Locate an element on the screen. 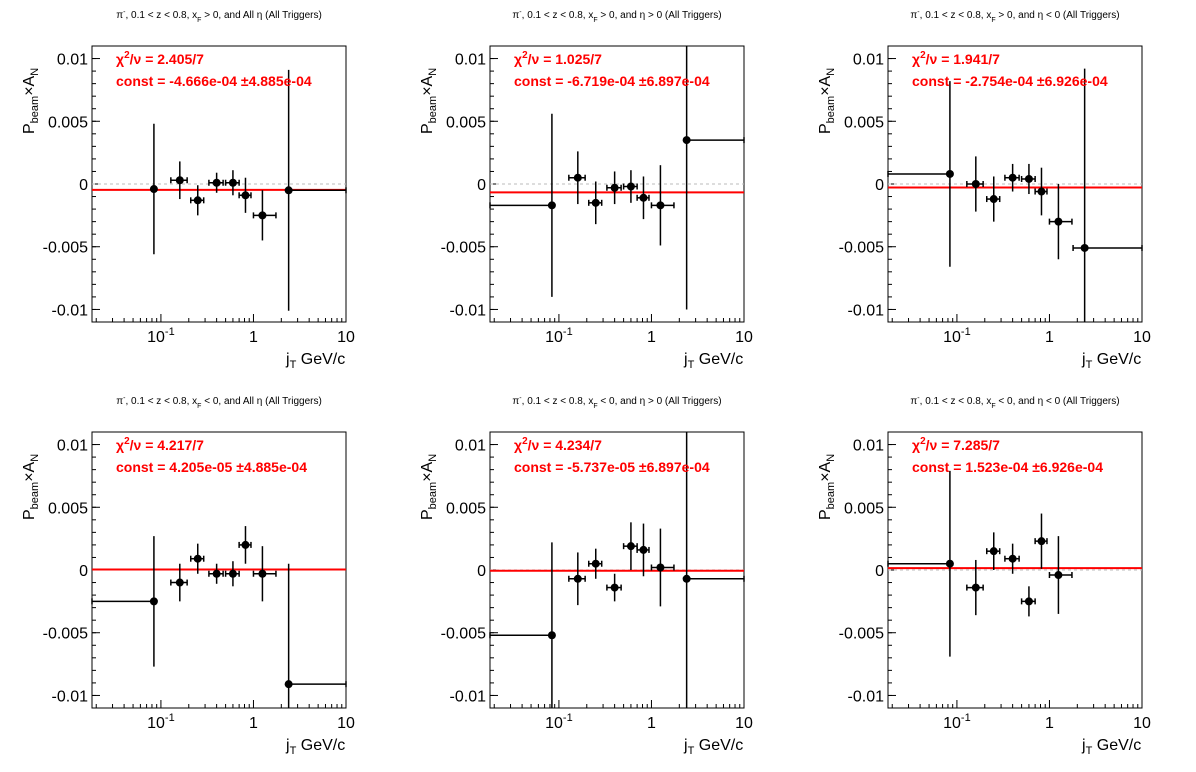 This screenshot has height=772, width=1196. const-stat: const = -6.719e-04 ±6.897e-04 is located at coordinates (612, 81).